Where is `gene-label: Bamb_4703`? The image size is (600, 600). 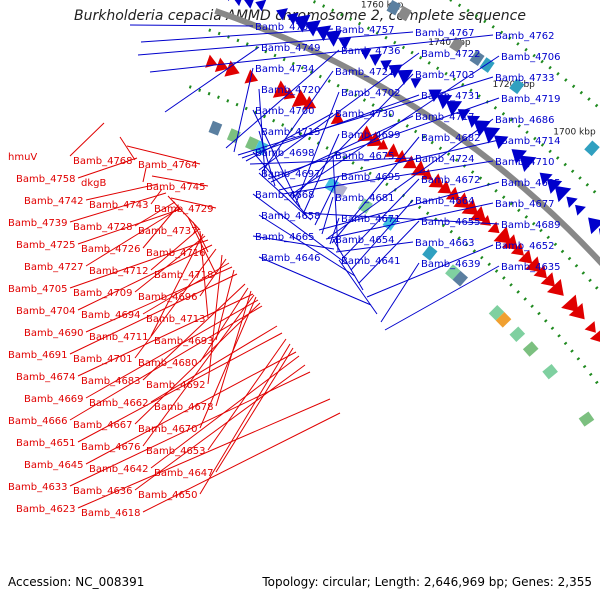 gene-label: Bamb_4703 is located at coordinates (445, 75).